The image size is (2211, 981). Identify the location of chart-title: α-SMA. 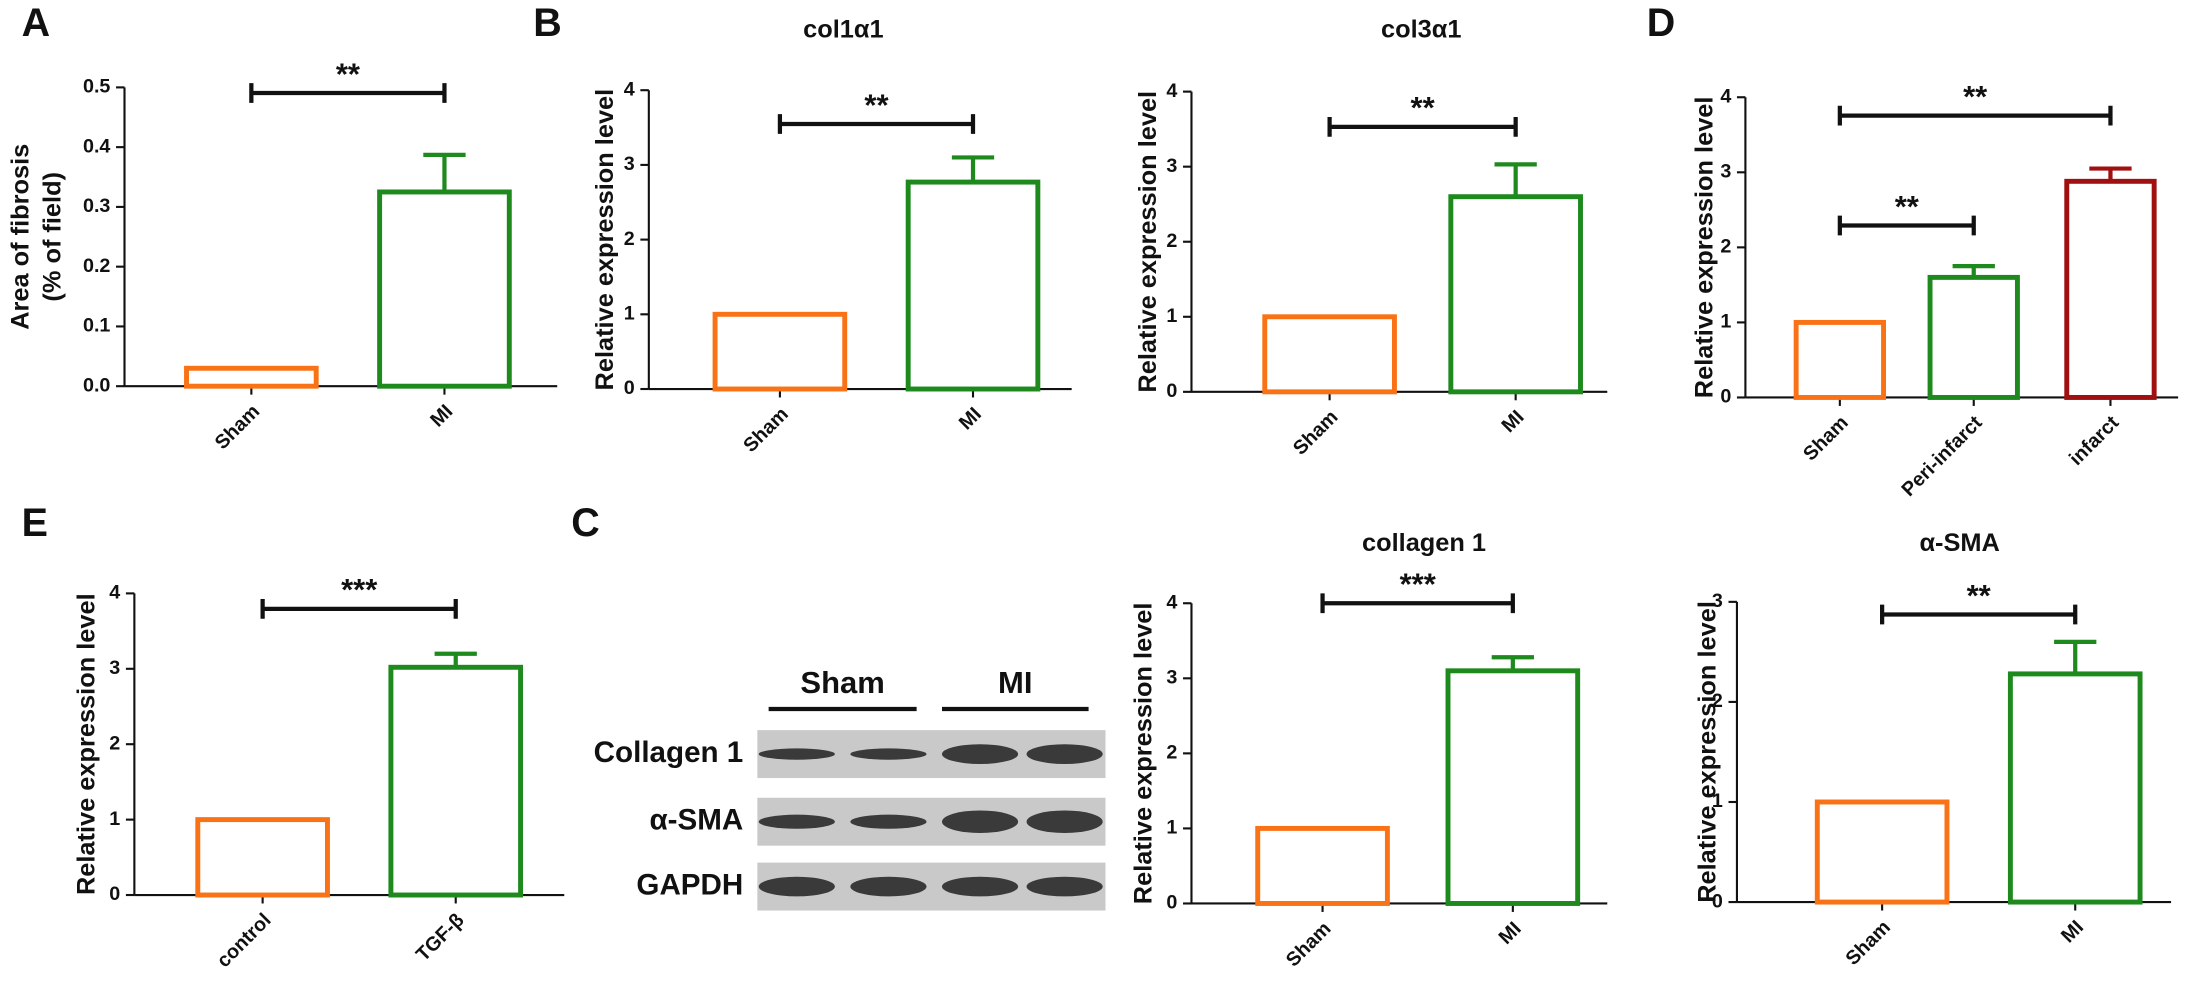
(1959, 543).